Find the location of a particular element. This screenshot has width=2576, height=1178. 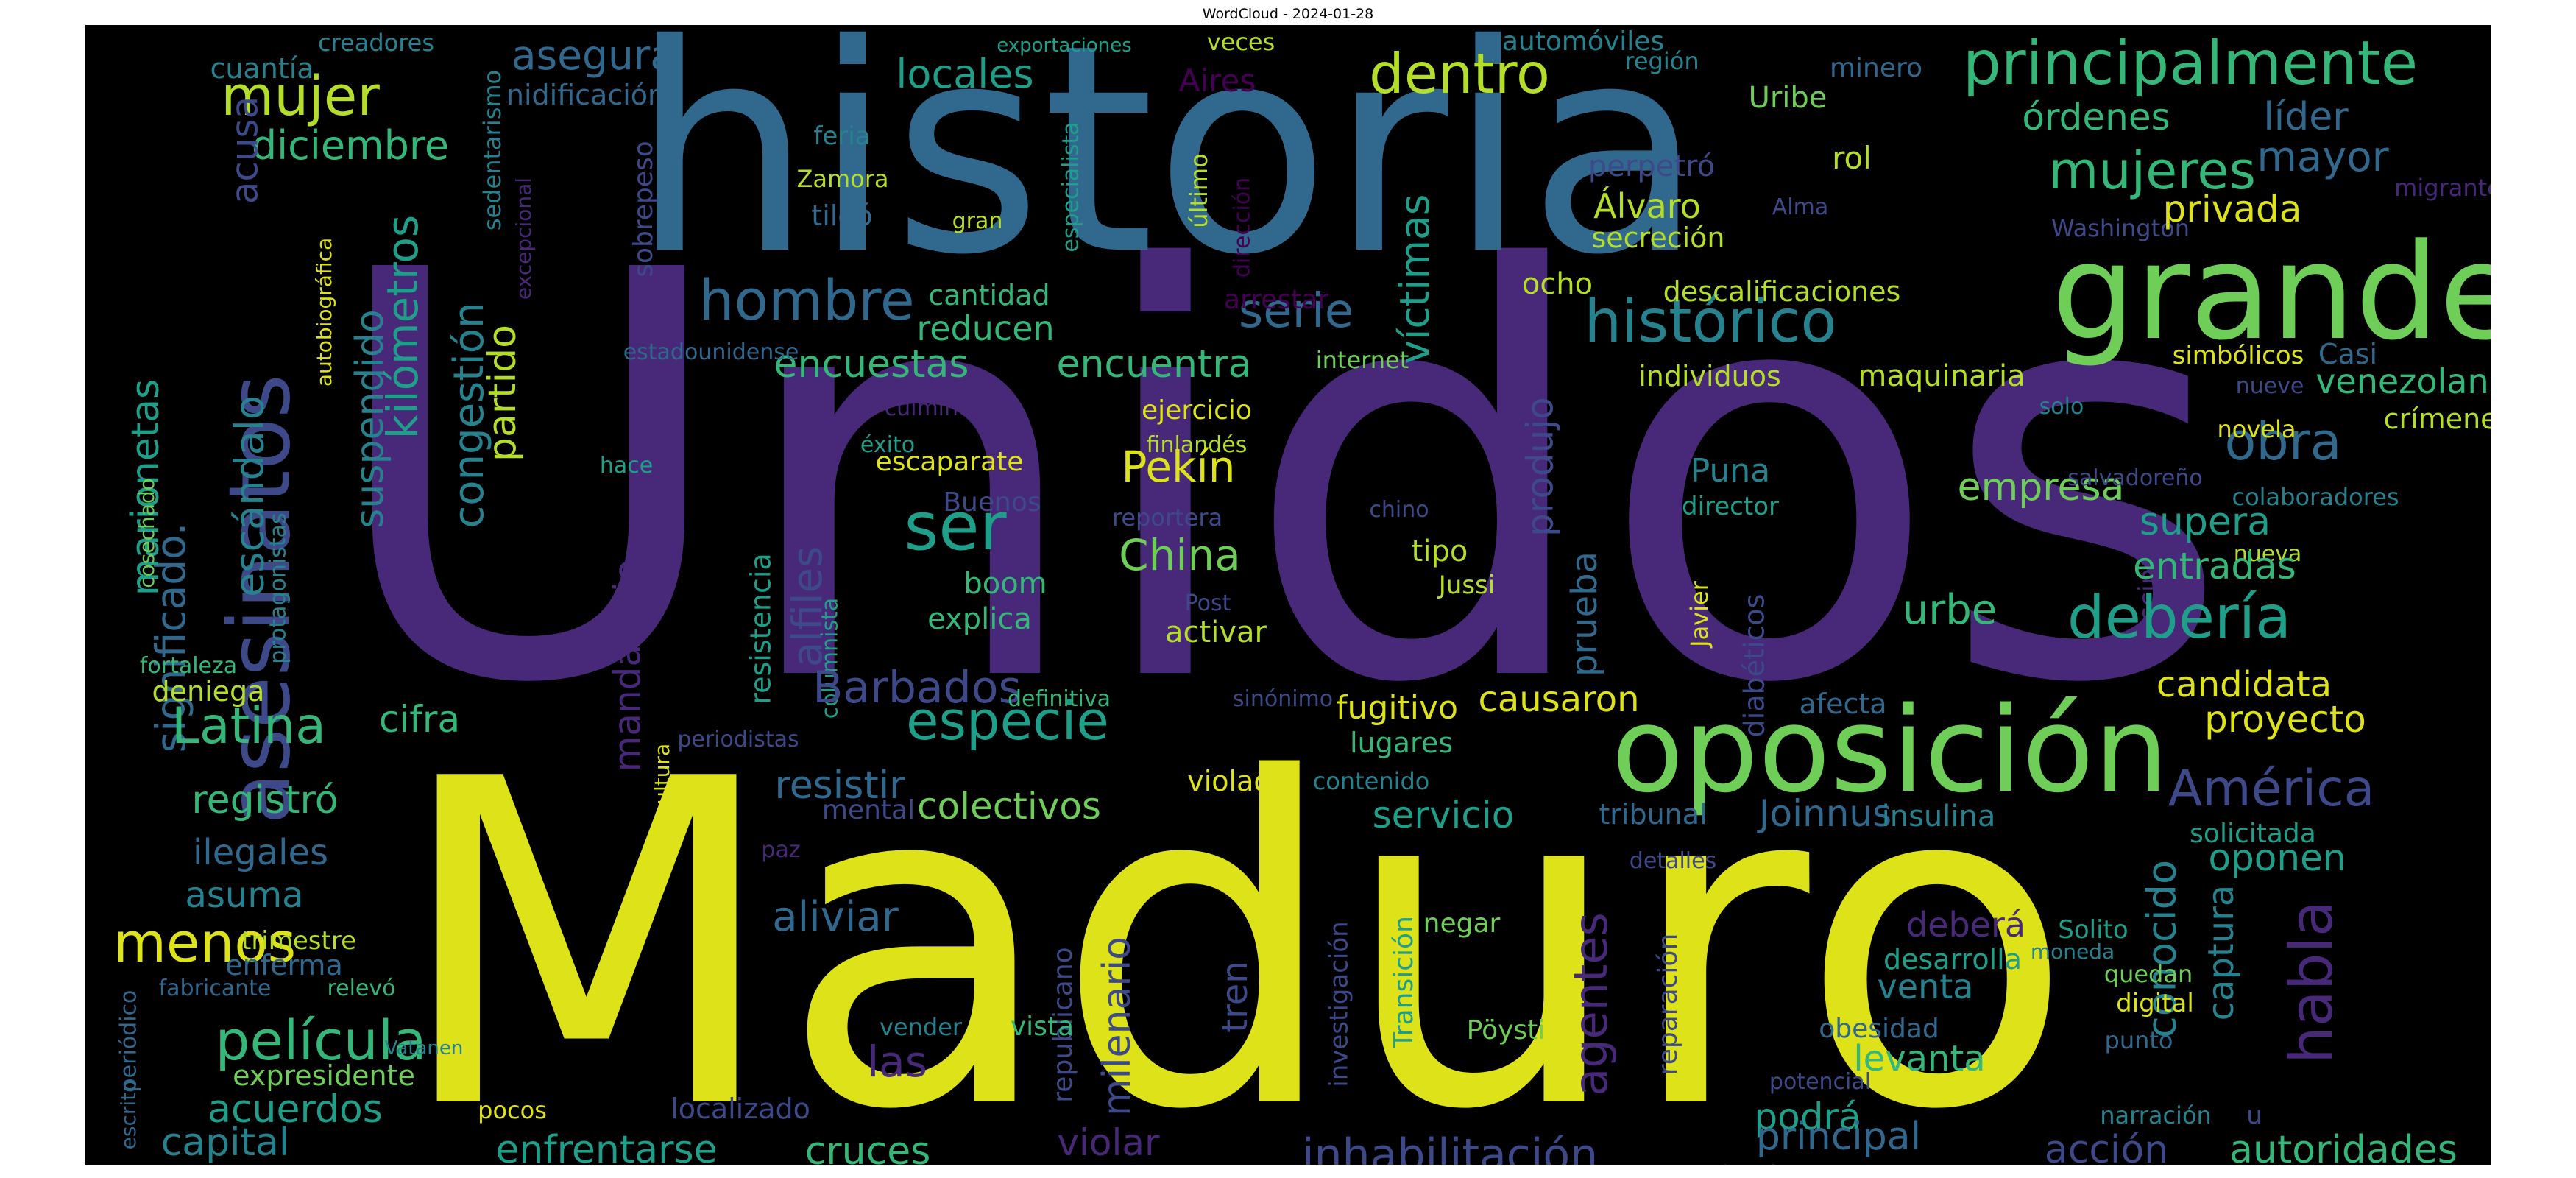

word-177: vender is located at coordinates (922, 1027).